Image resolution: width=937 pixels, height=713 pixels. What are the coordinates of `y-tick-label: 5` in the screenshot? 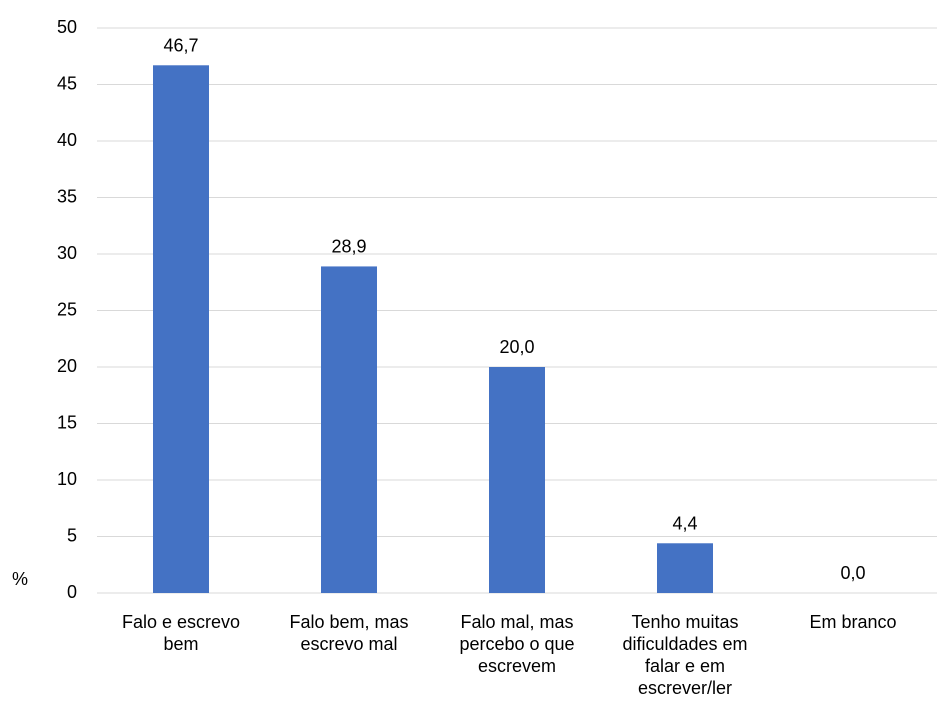 It's located at (72, 535).